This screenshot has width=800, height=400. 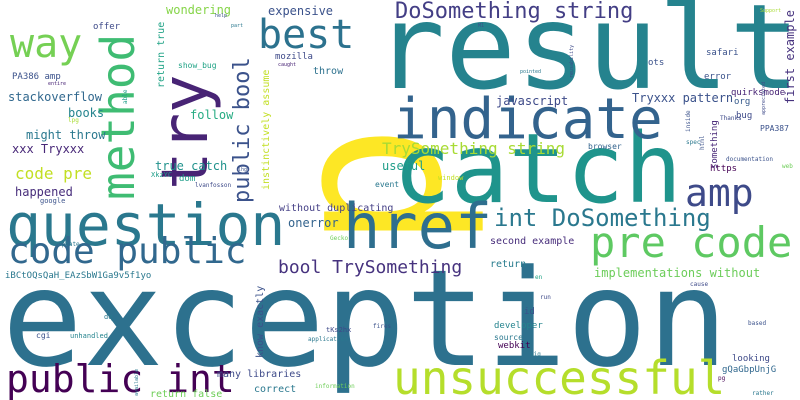 What do you see at coordinates (127, 251) in the screenshot?
I see `word-code-public: code public` at bounding box center [127, 251].